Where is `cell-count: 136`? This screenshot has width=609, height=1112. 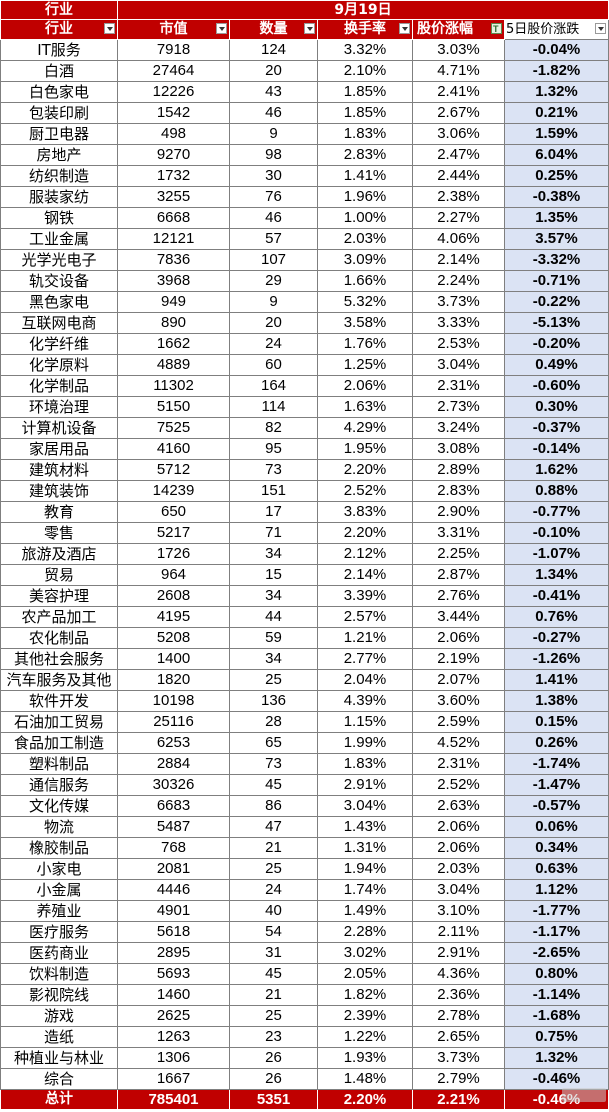 cell-count: 136 is located at coordinates (273, 701).